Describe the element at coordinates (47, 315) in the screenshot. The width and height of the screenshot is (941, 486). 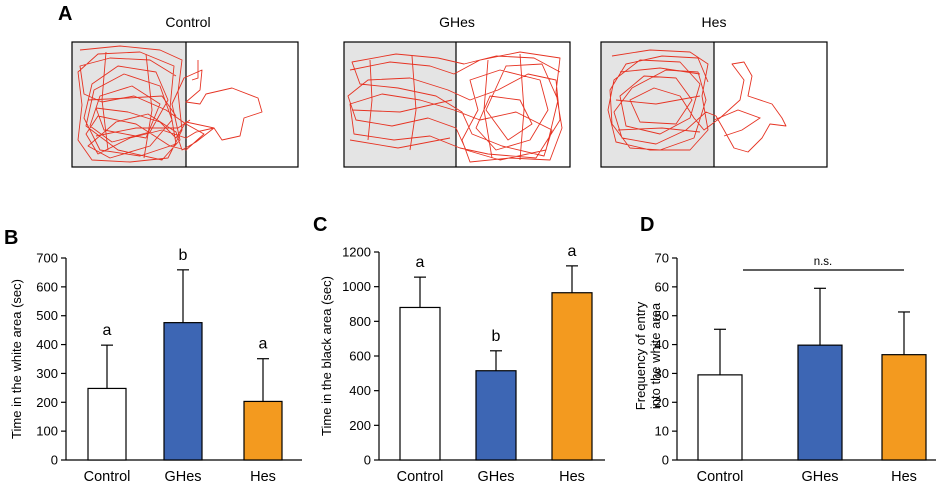
I see `y-tick-label: 500` at that location.